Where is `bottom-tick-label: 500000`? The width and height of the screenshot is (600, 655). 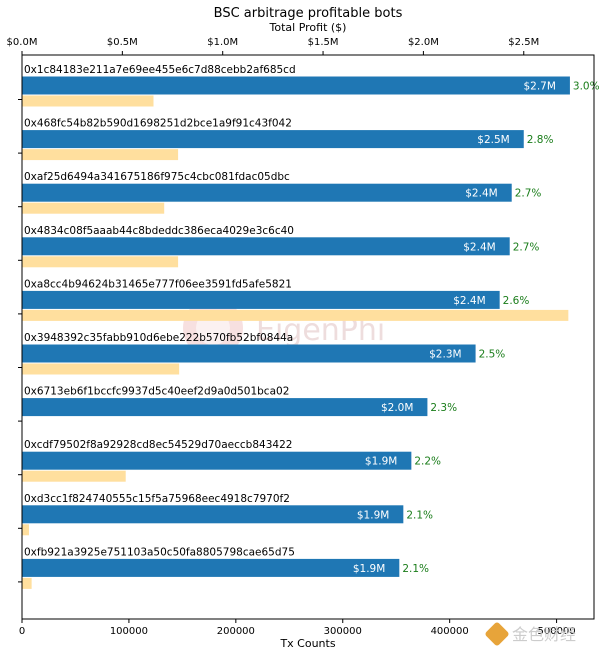 bottom-tick-label: 500000 is located at coordinates (556, 631).